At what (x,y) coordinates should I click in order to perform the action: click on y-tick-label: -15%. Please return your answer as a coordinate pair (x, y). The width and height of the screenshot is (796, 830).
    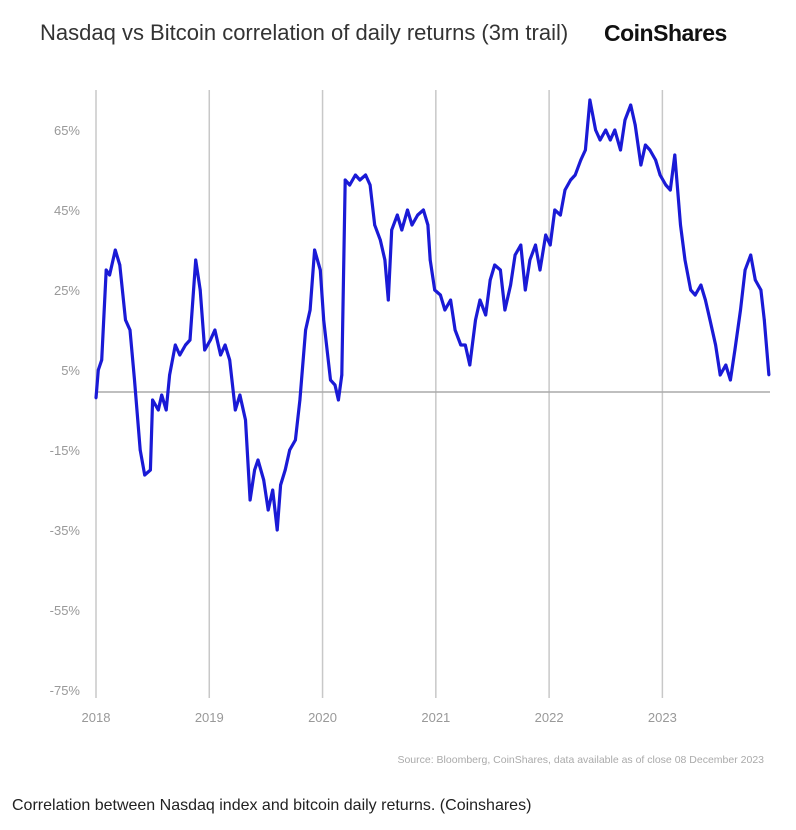
    Looking at the image, I should click on (65, 450).